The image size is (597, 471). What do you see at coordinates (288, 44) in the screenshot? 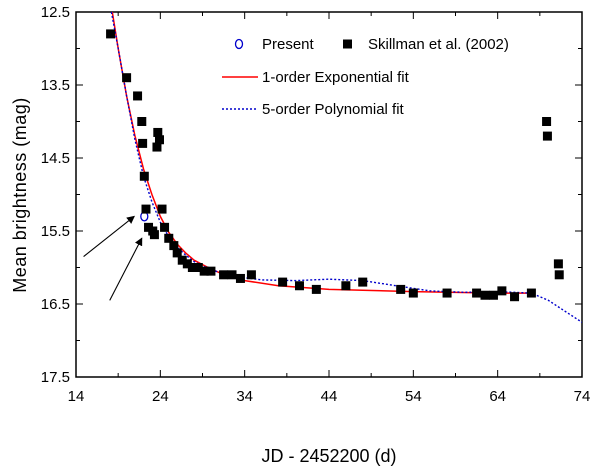
I see `legend-present-label: Present` at bounding box center [288, 44].